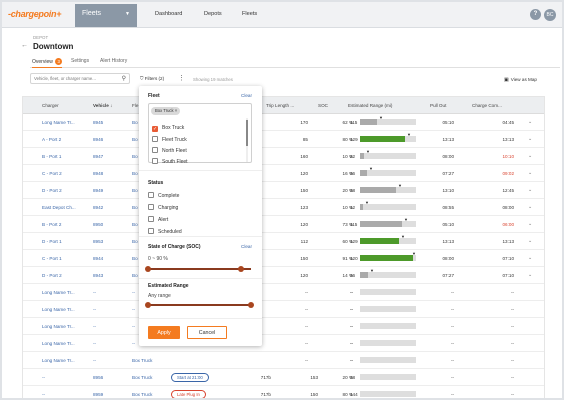 The height and width of the screenshot is (400, 564). Describe the element at coordinates (283, 360) in the screenshot. I see `table-row: Long Name Tr... -- Box Truck -- -- -- -- --` at that location.